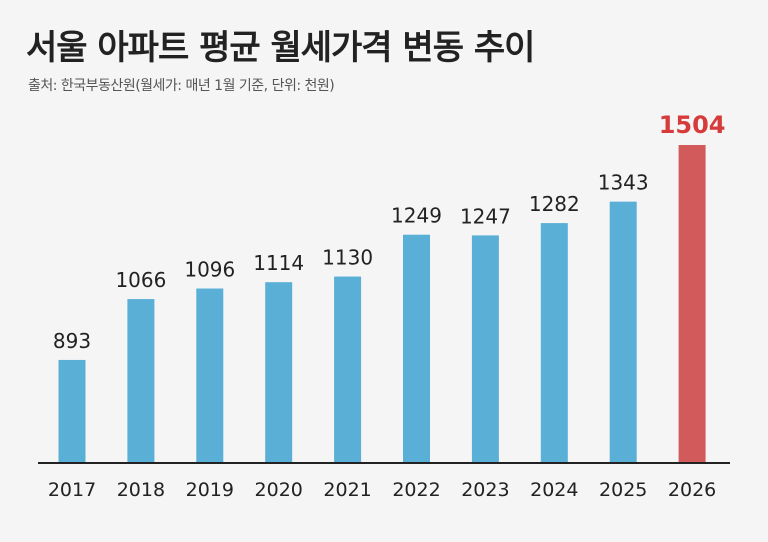  Describe the element at coordinates (209, 270) in the screenshot. I see `data-label-2019: 1096` at that location.